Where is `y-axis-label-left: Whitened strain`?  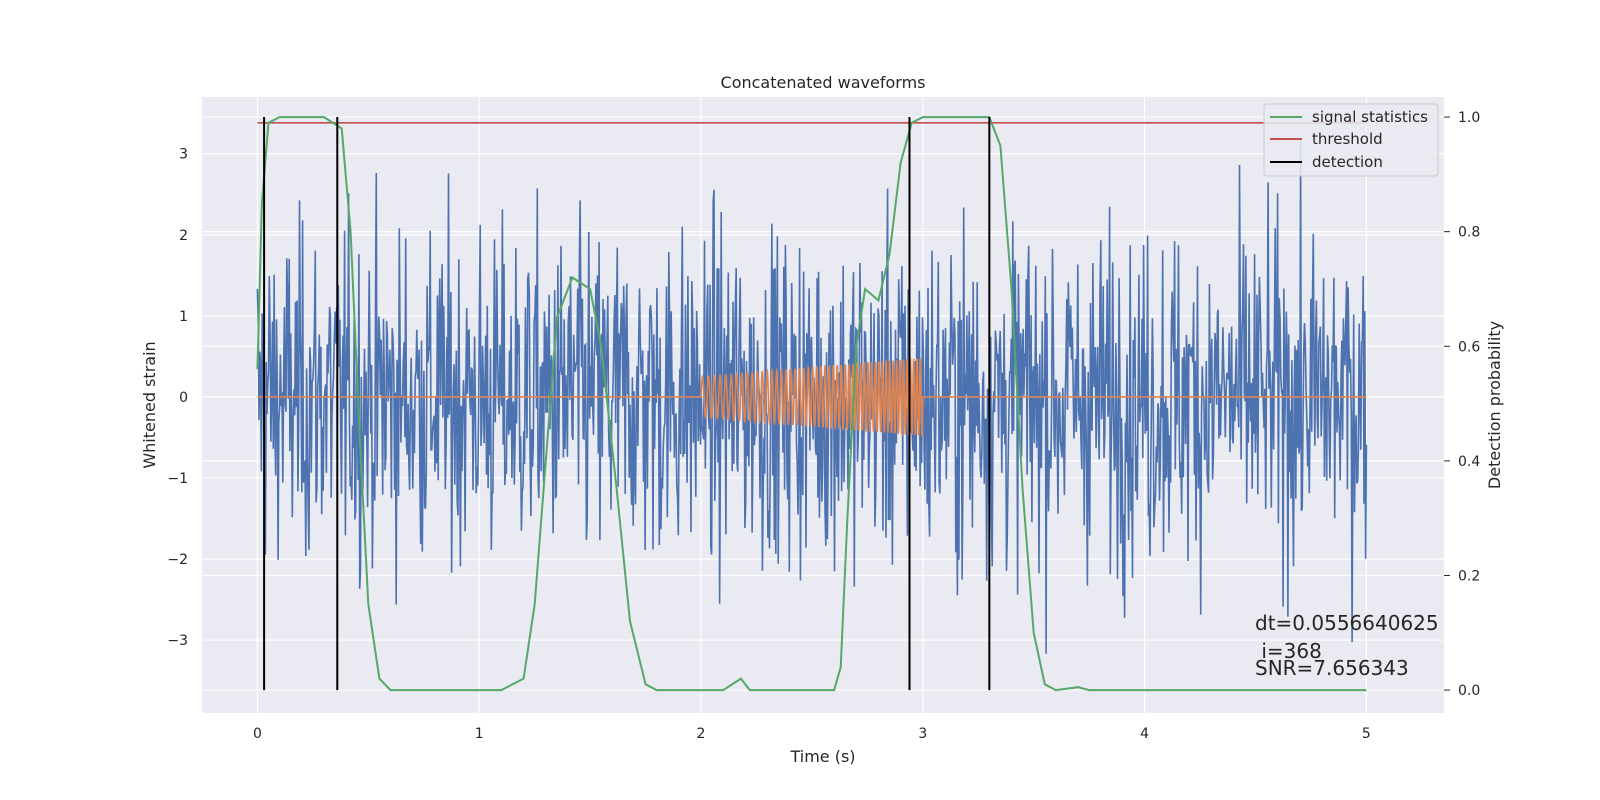 y-axis-label-left: Whitened strain is located at coordinates (149, 404).